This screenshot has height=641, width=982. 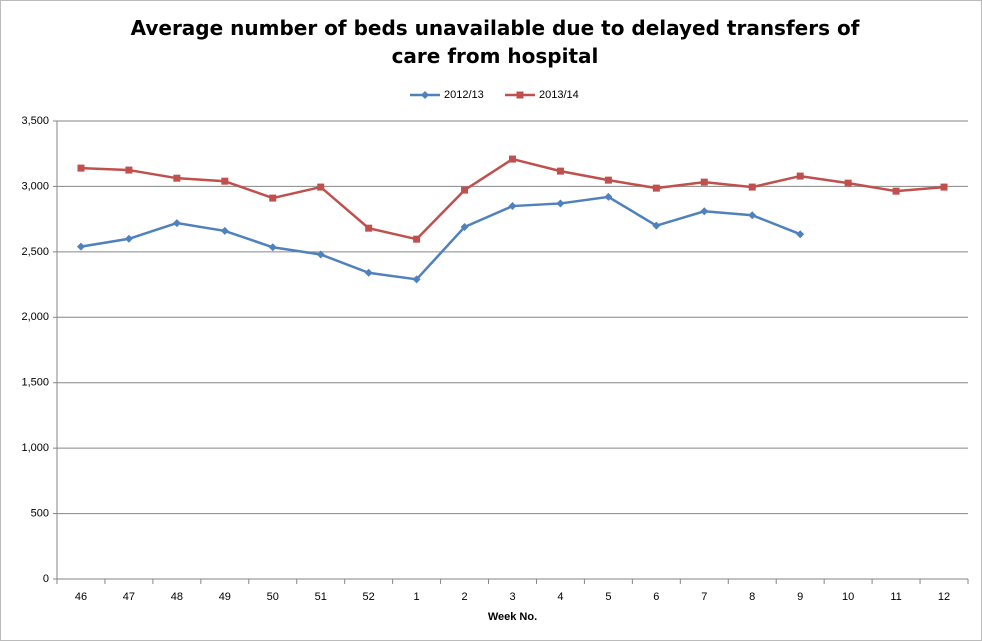 What do you see at coordinates (35, 317) in the screenshot?
I see `y-tick-label: 2,000` at bounding box center [35, 317].